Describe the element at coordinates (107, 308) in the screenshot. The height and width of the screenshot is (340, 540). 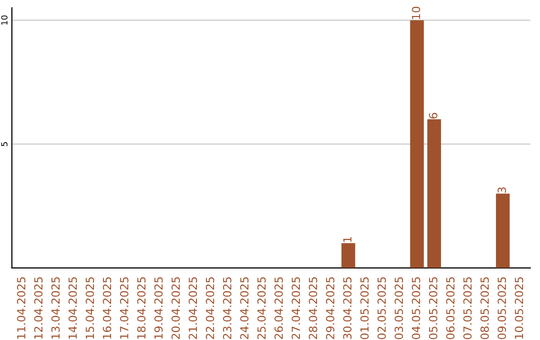
I see `x-tick-label: 16.04.2025` at that location.